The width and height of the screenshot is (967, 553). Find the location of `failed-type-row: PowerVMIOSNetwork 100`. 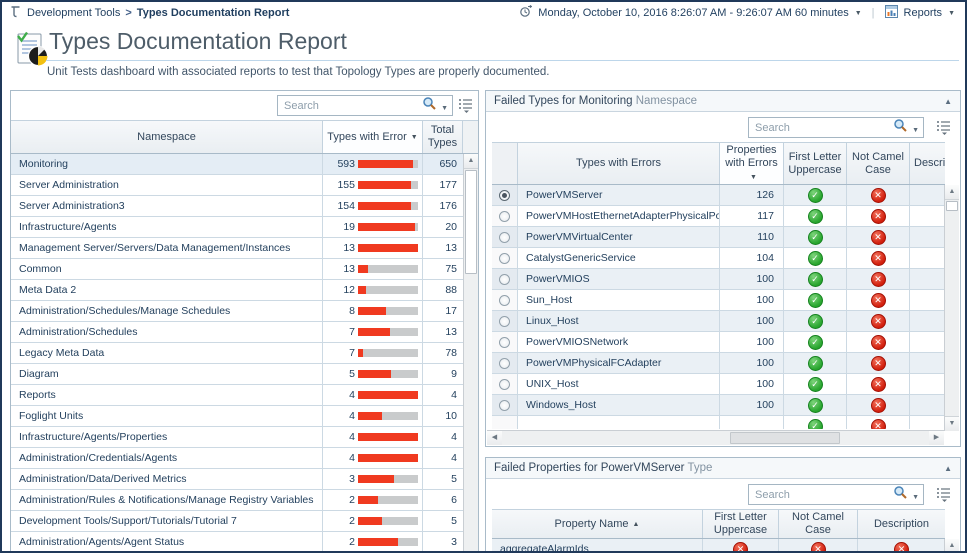

failed-type-row: PowerVMIOSNetwork 100 is located at coordinates (718, 342).